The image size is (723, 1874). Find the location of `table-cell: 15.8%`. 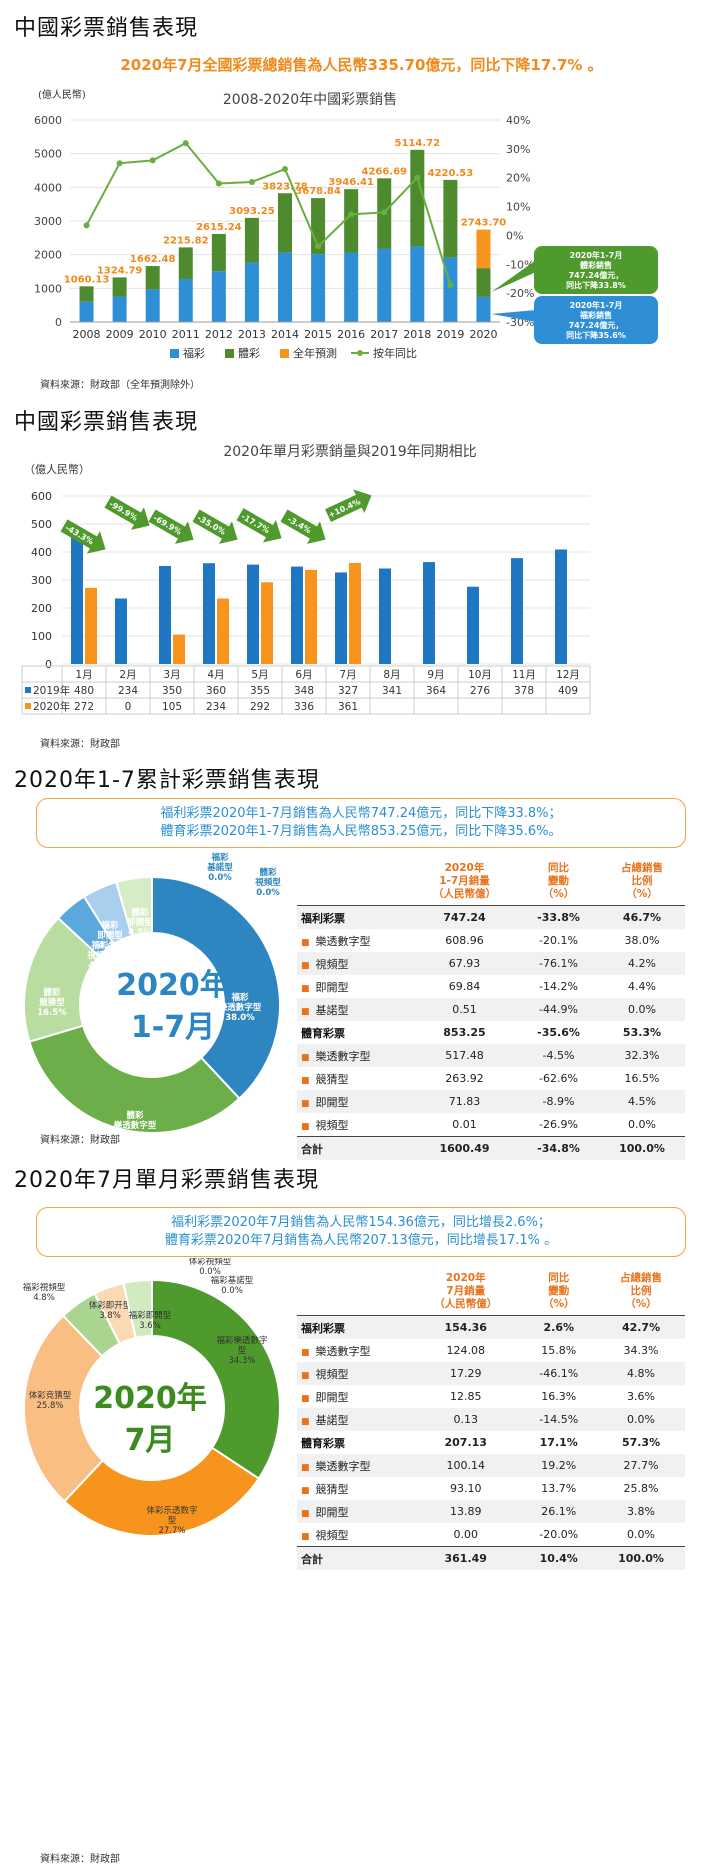

table-cell: 15.8% is located at coordinates (559, 1350).